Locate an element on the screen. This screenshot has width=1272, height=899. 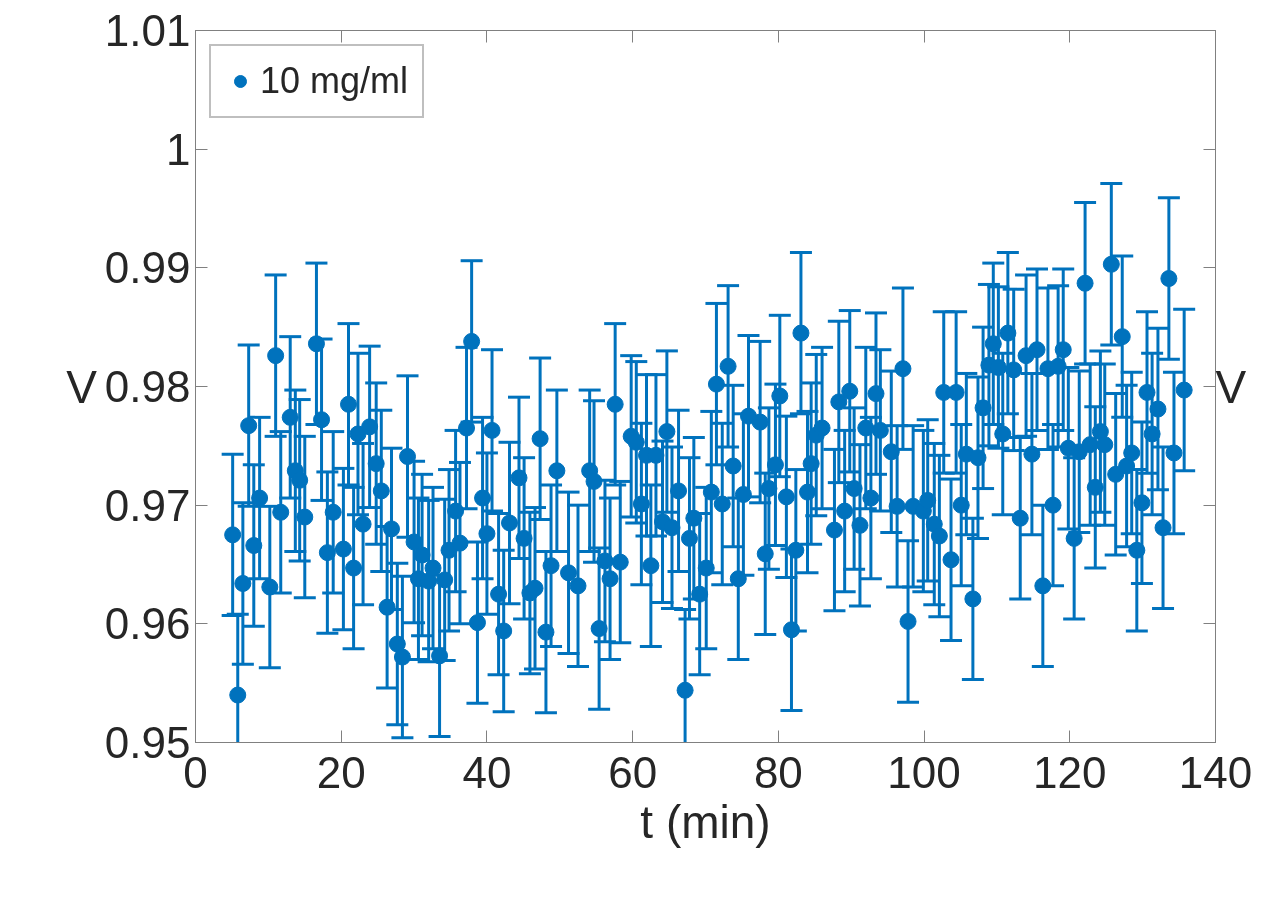
y-tick-label: 0.99 is located at coordinates (147, 268).